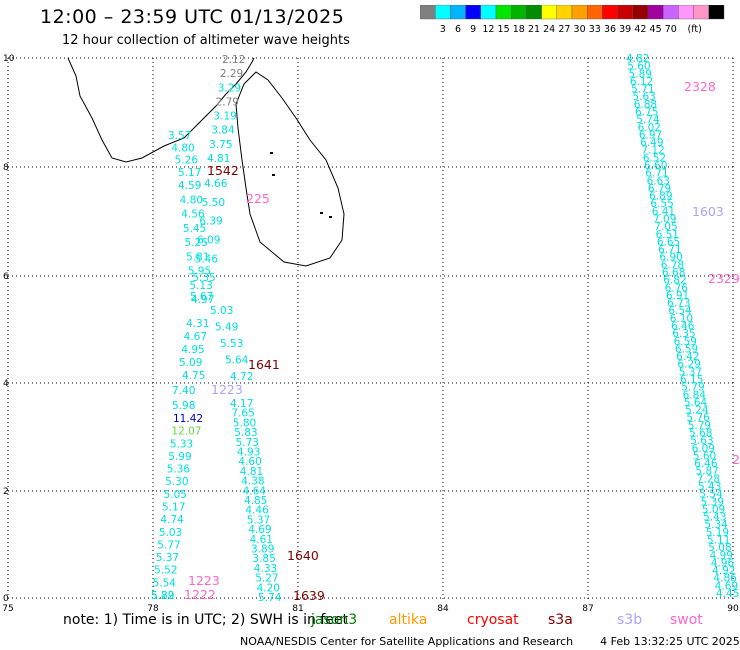 The width and height of the screenshot is (740, 650). Describe the element at coordinates (220, 145) in the screenshot. I see `swh-reading-track-a: 3.75` at that location.